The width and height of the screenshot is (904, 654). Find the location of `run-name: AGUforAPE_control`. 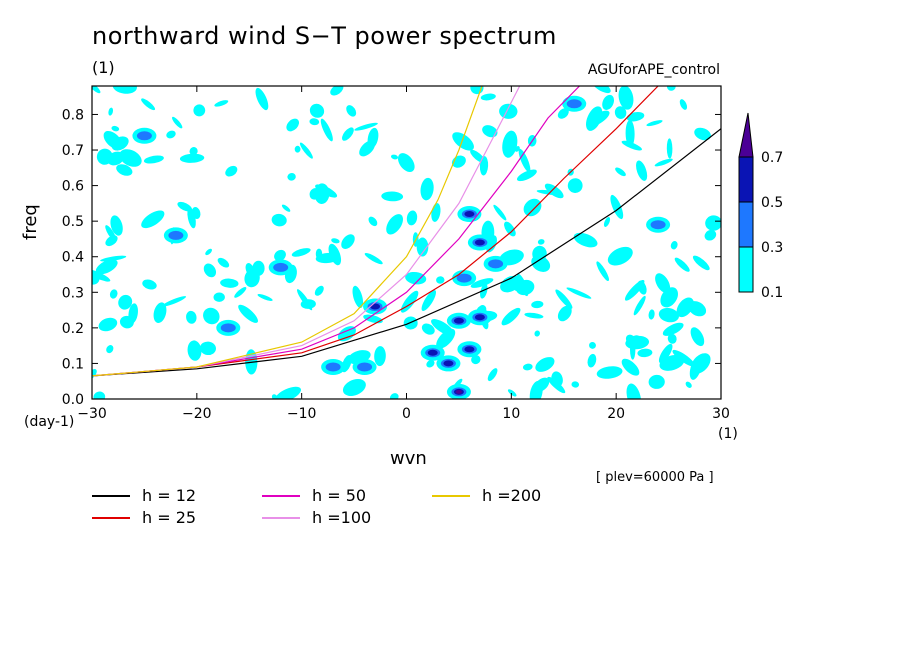

run-name: AGUforAPE_control is located at coordinates (653, 70).